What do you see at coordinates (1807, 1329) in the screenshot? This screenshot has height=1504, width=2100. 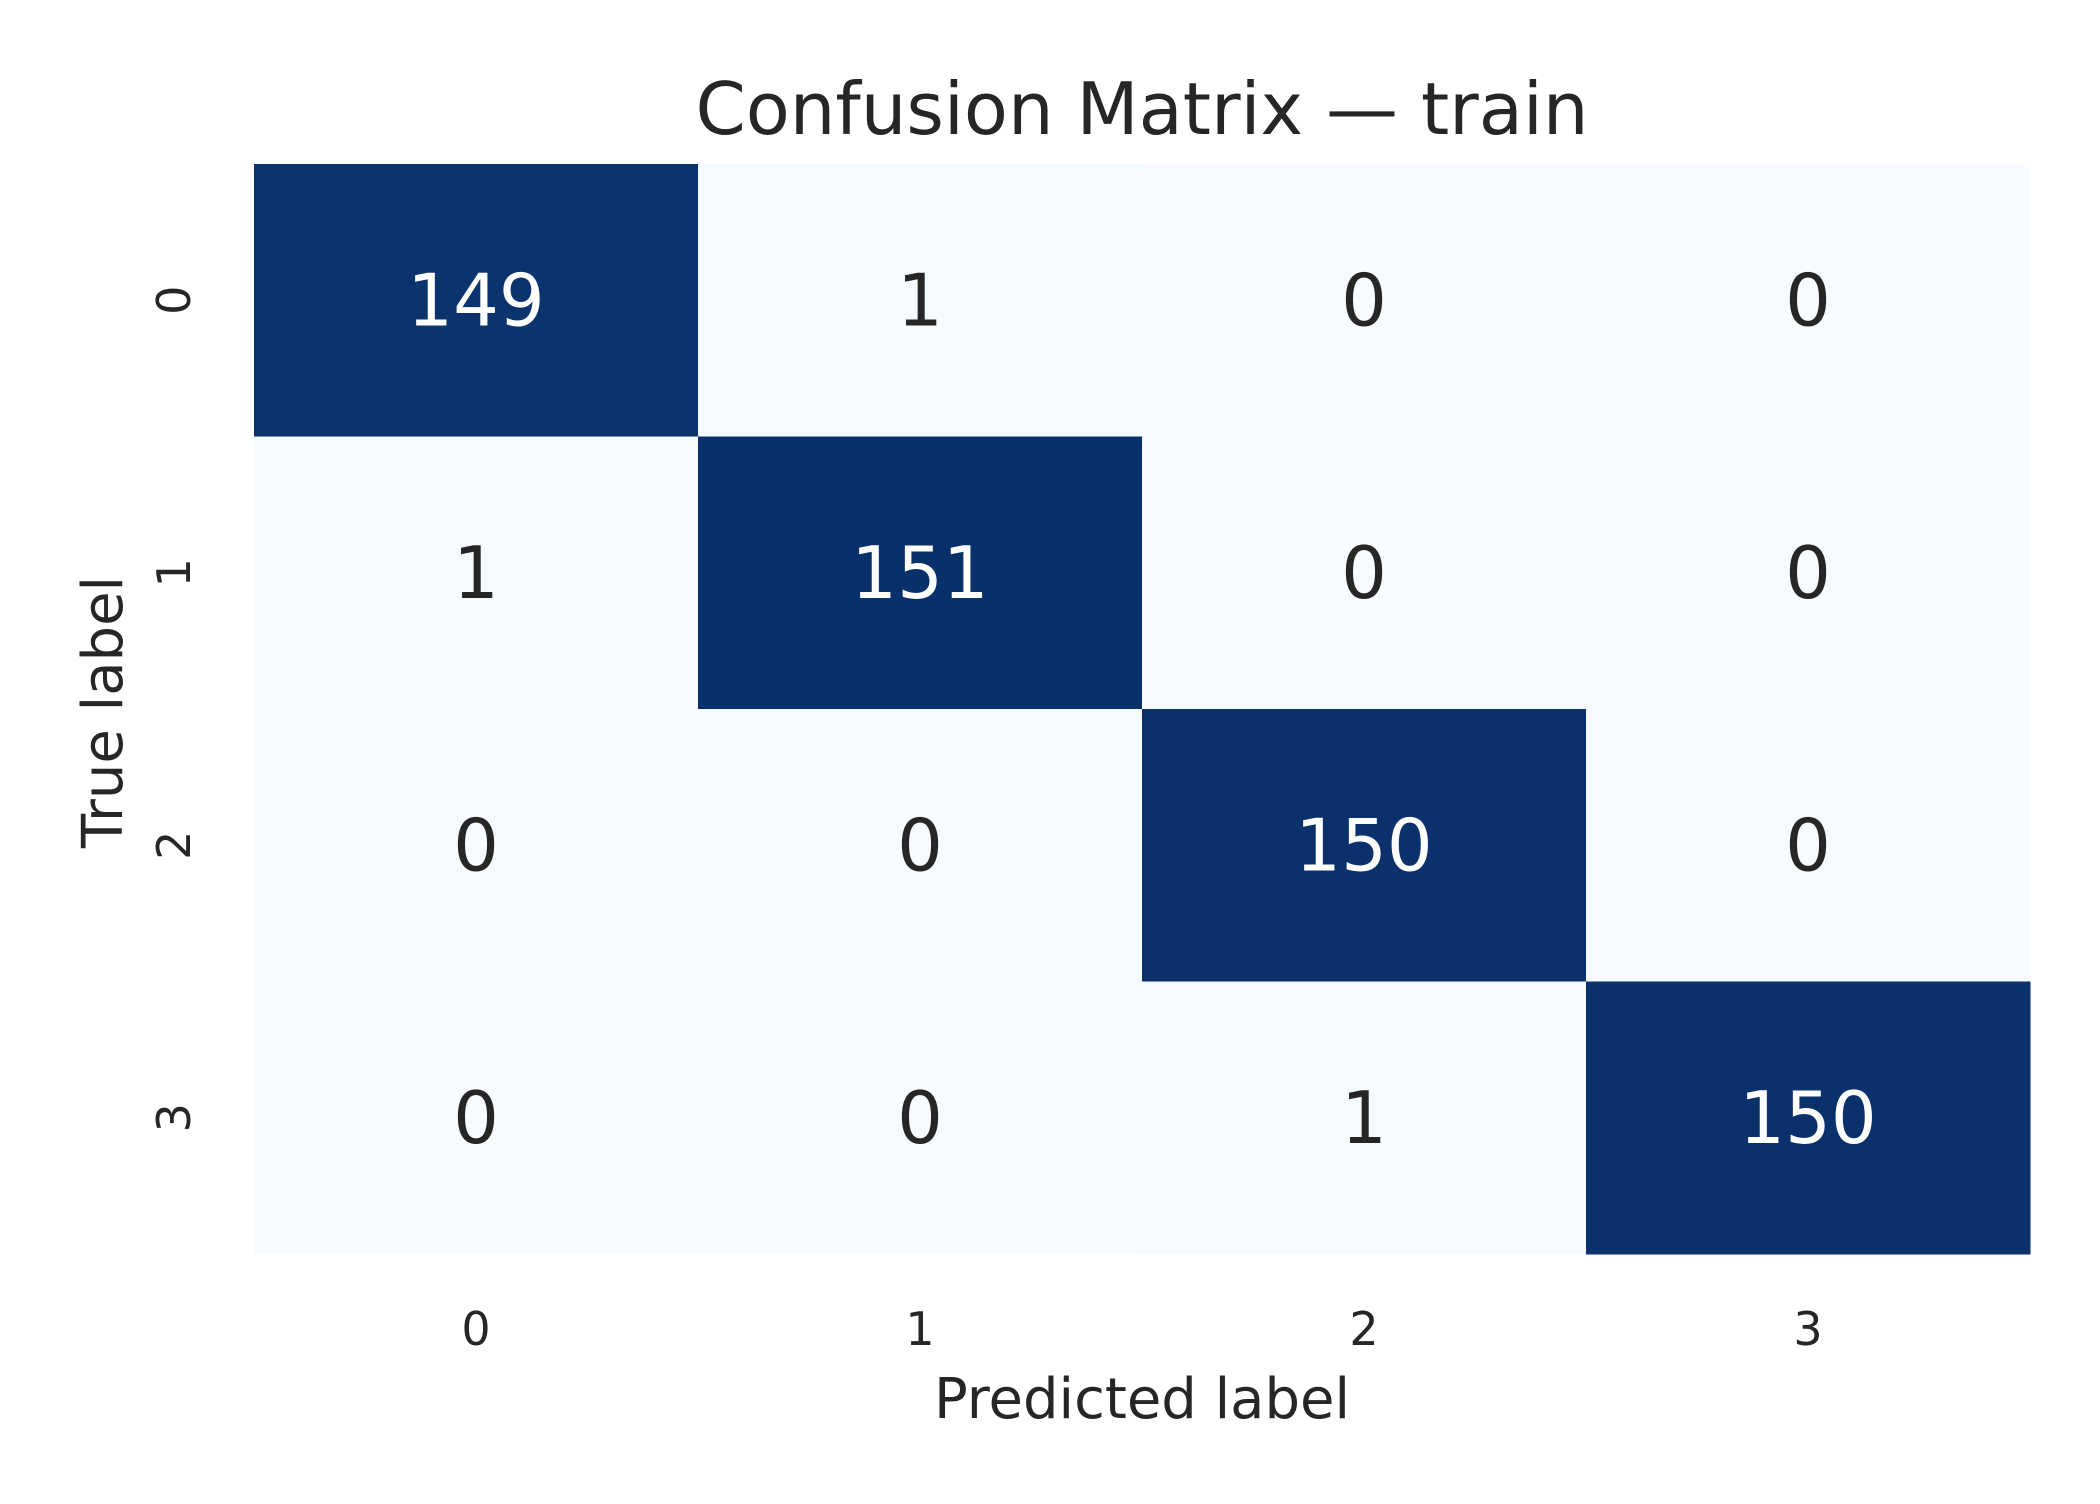 I see `x-tick-label: 3` at bounding box center [1807, 1329].